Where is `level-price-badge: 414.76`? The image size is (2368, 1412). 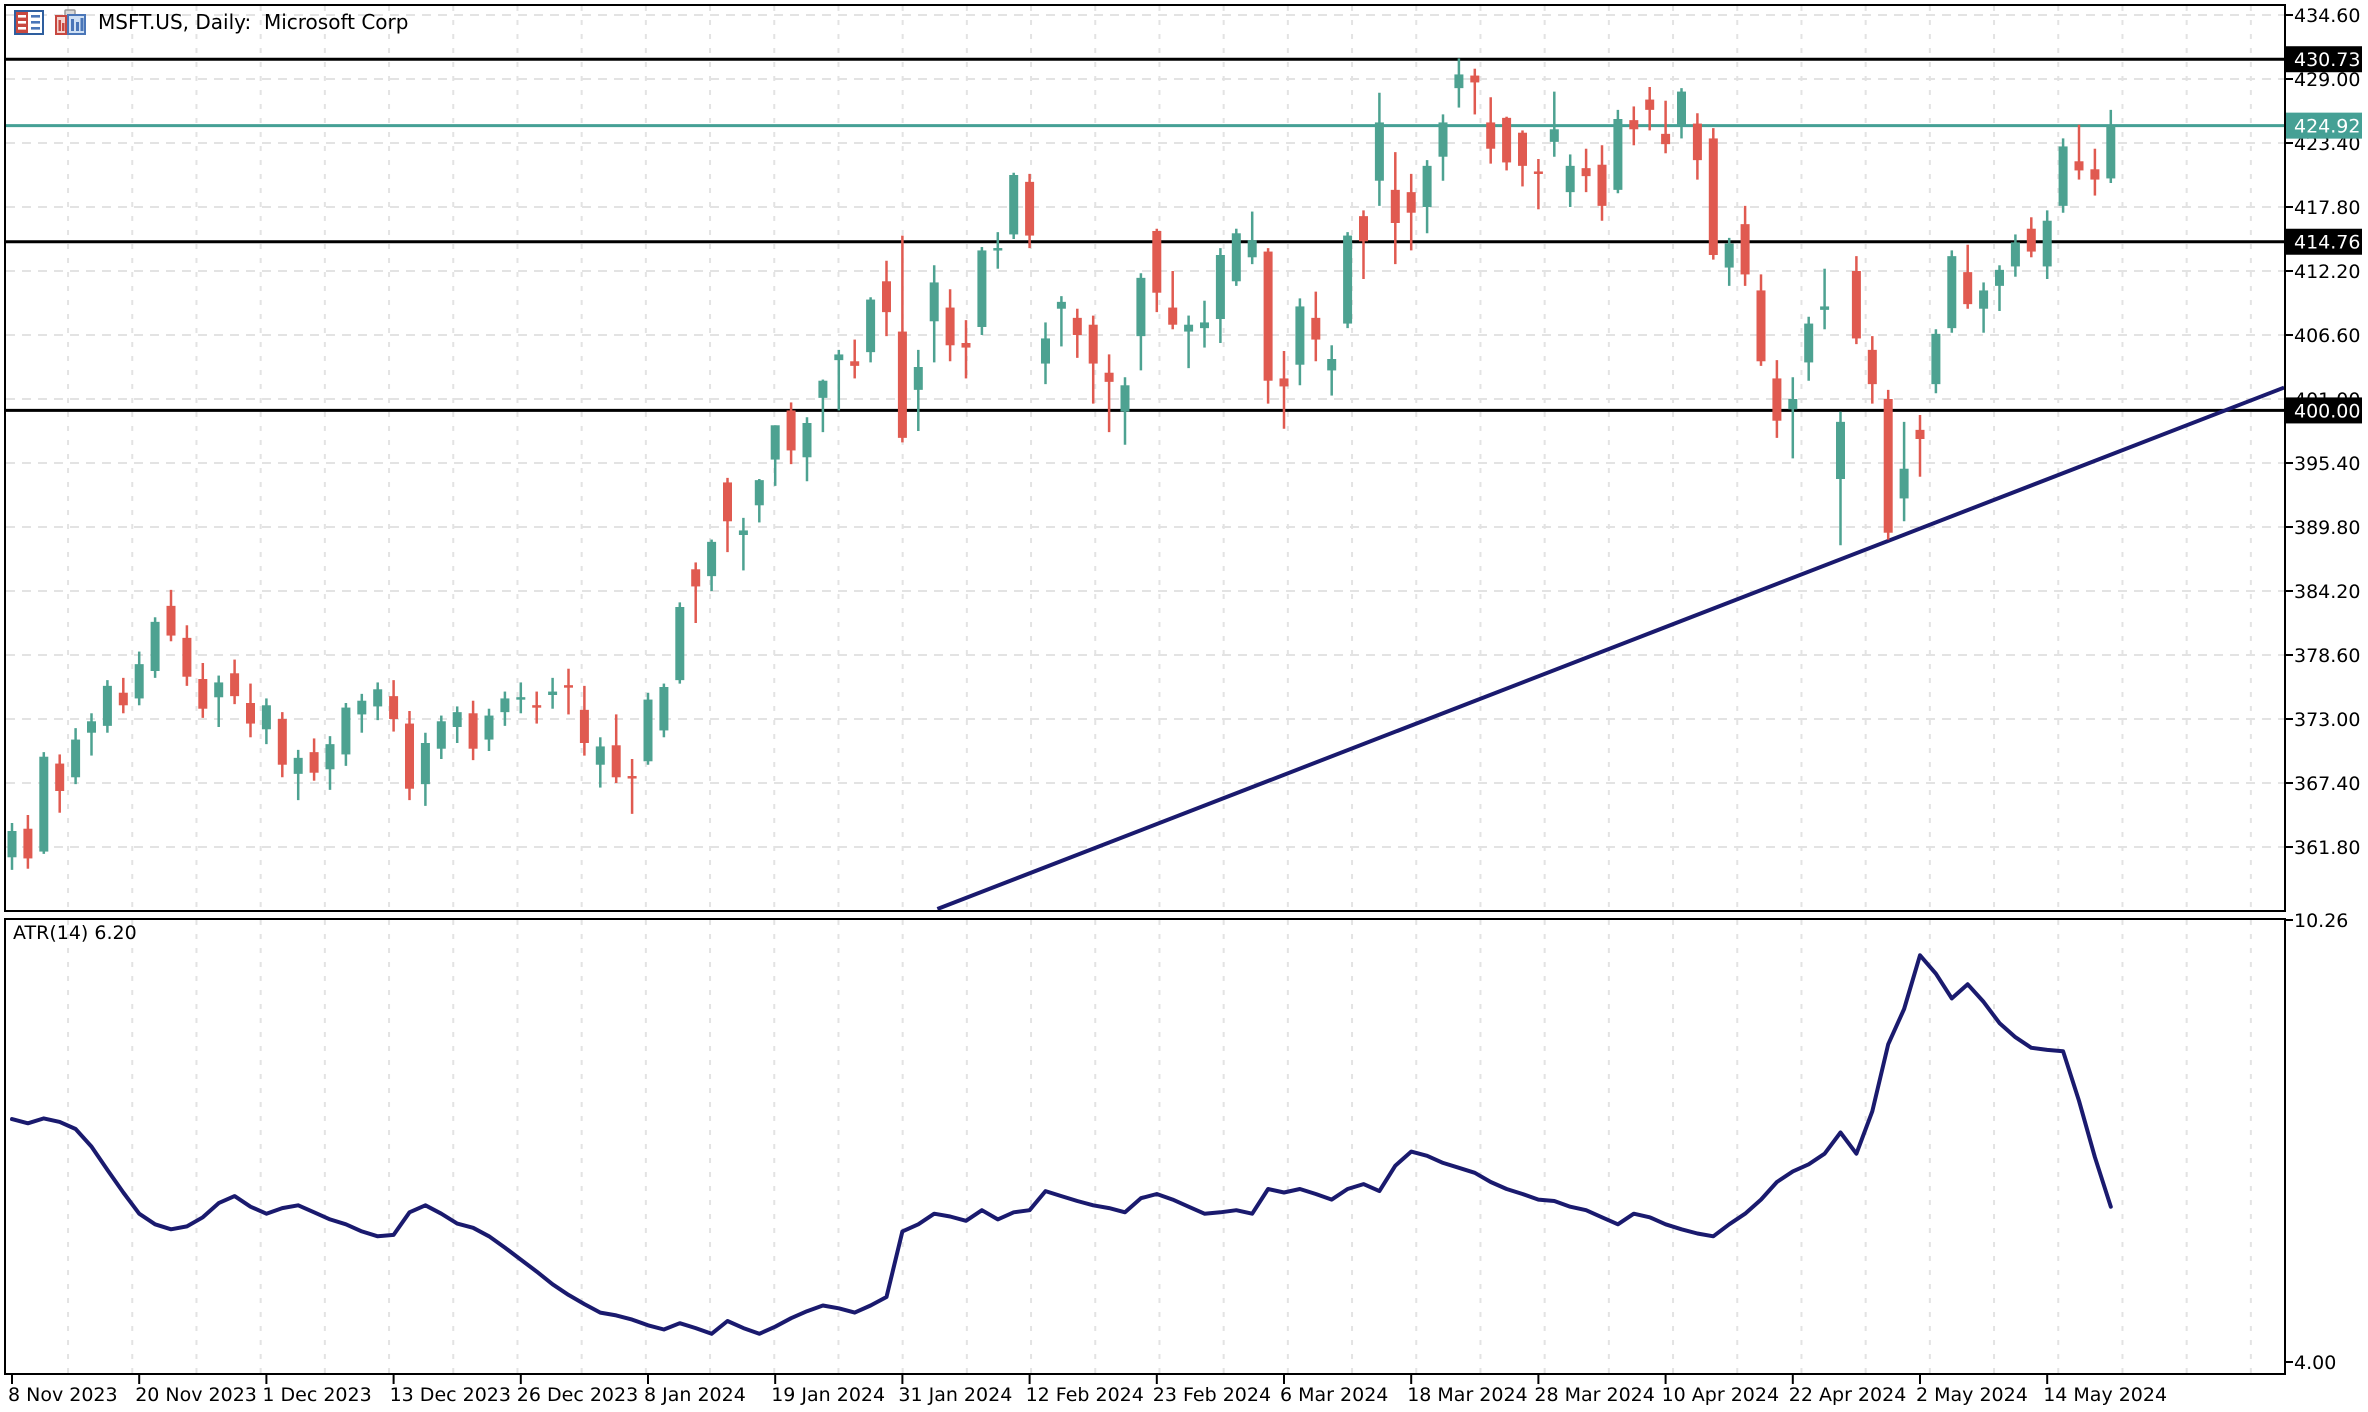 level-price-badge: 414.76 is located at coordinates (2324, 241).